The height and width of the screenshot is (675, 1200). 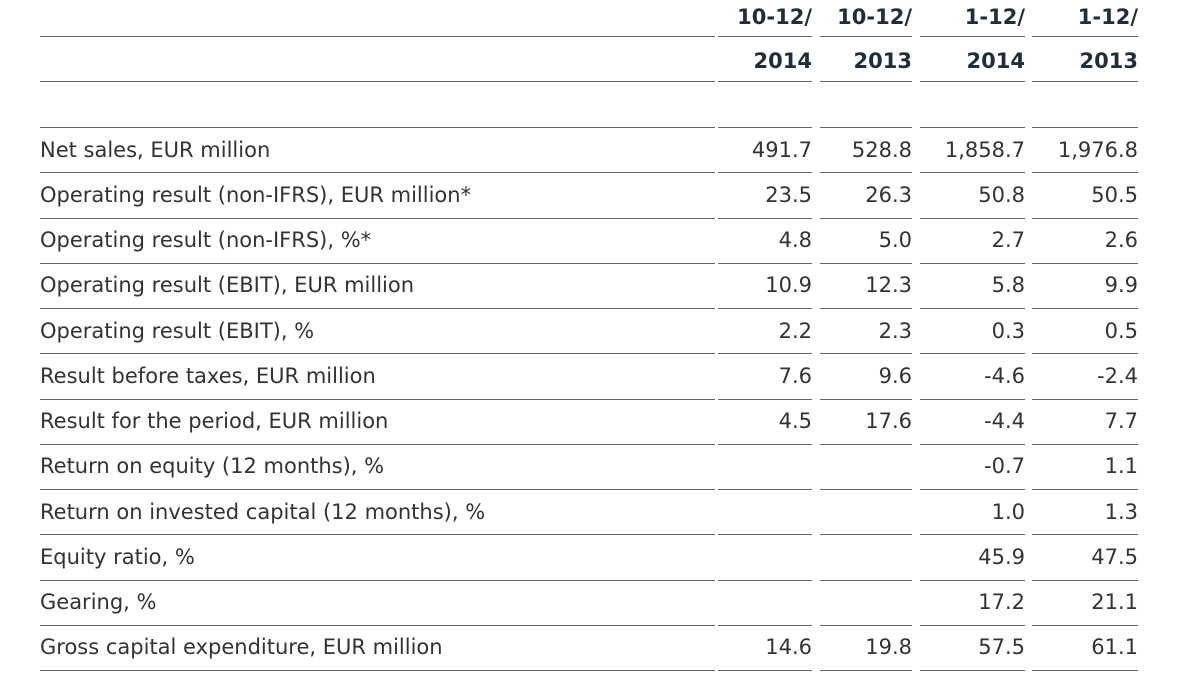 I want to click on row-label: Result before taxes, EUR million, so click(x=208, y=375).